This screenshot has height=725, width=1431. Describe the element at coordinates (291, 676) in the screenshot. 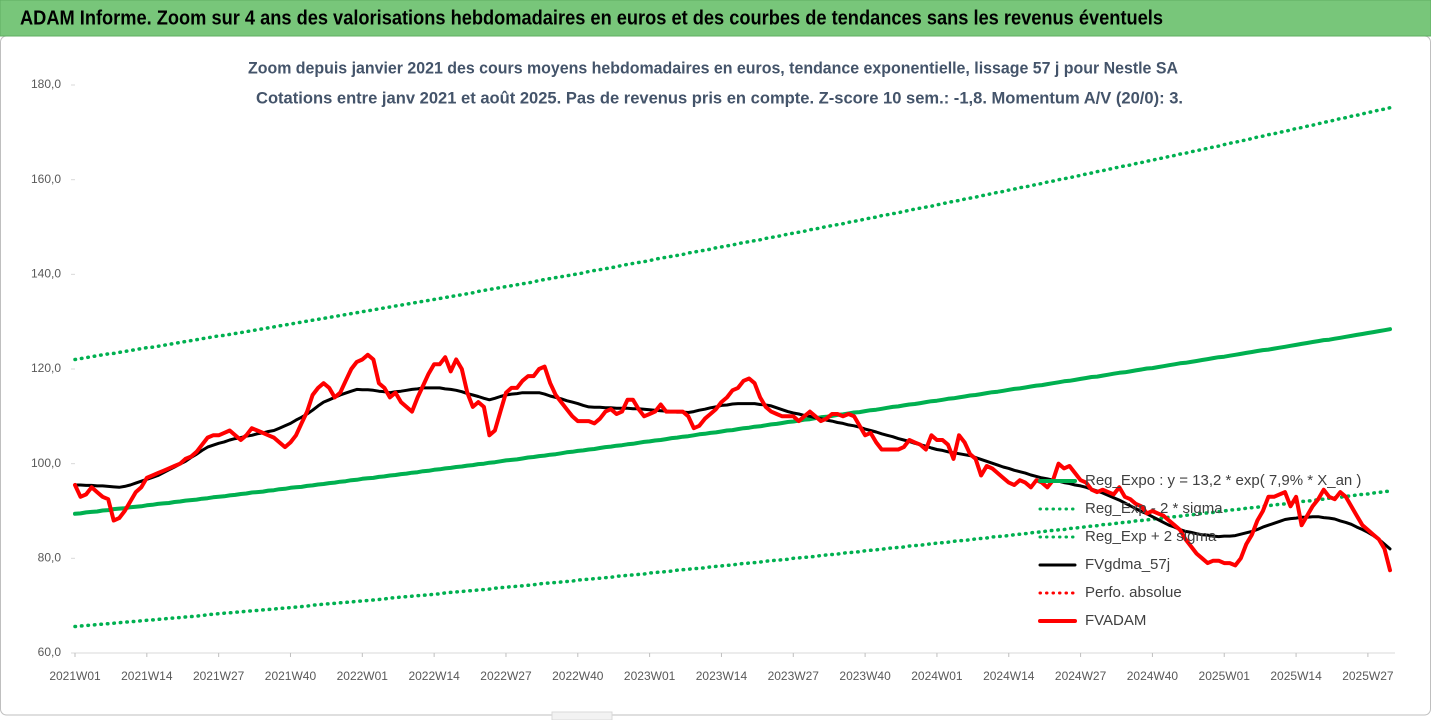

I see `x-tick-label: 2021W40` at that location.